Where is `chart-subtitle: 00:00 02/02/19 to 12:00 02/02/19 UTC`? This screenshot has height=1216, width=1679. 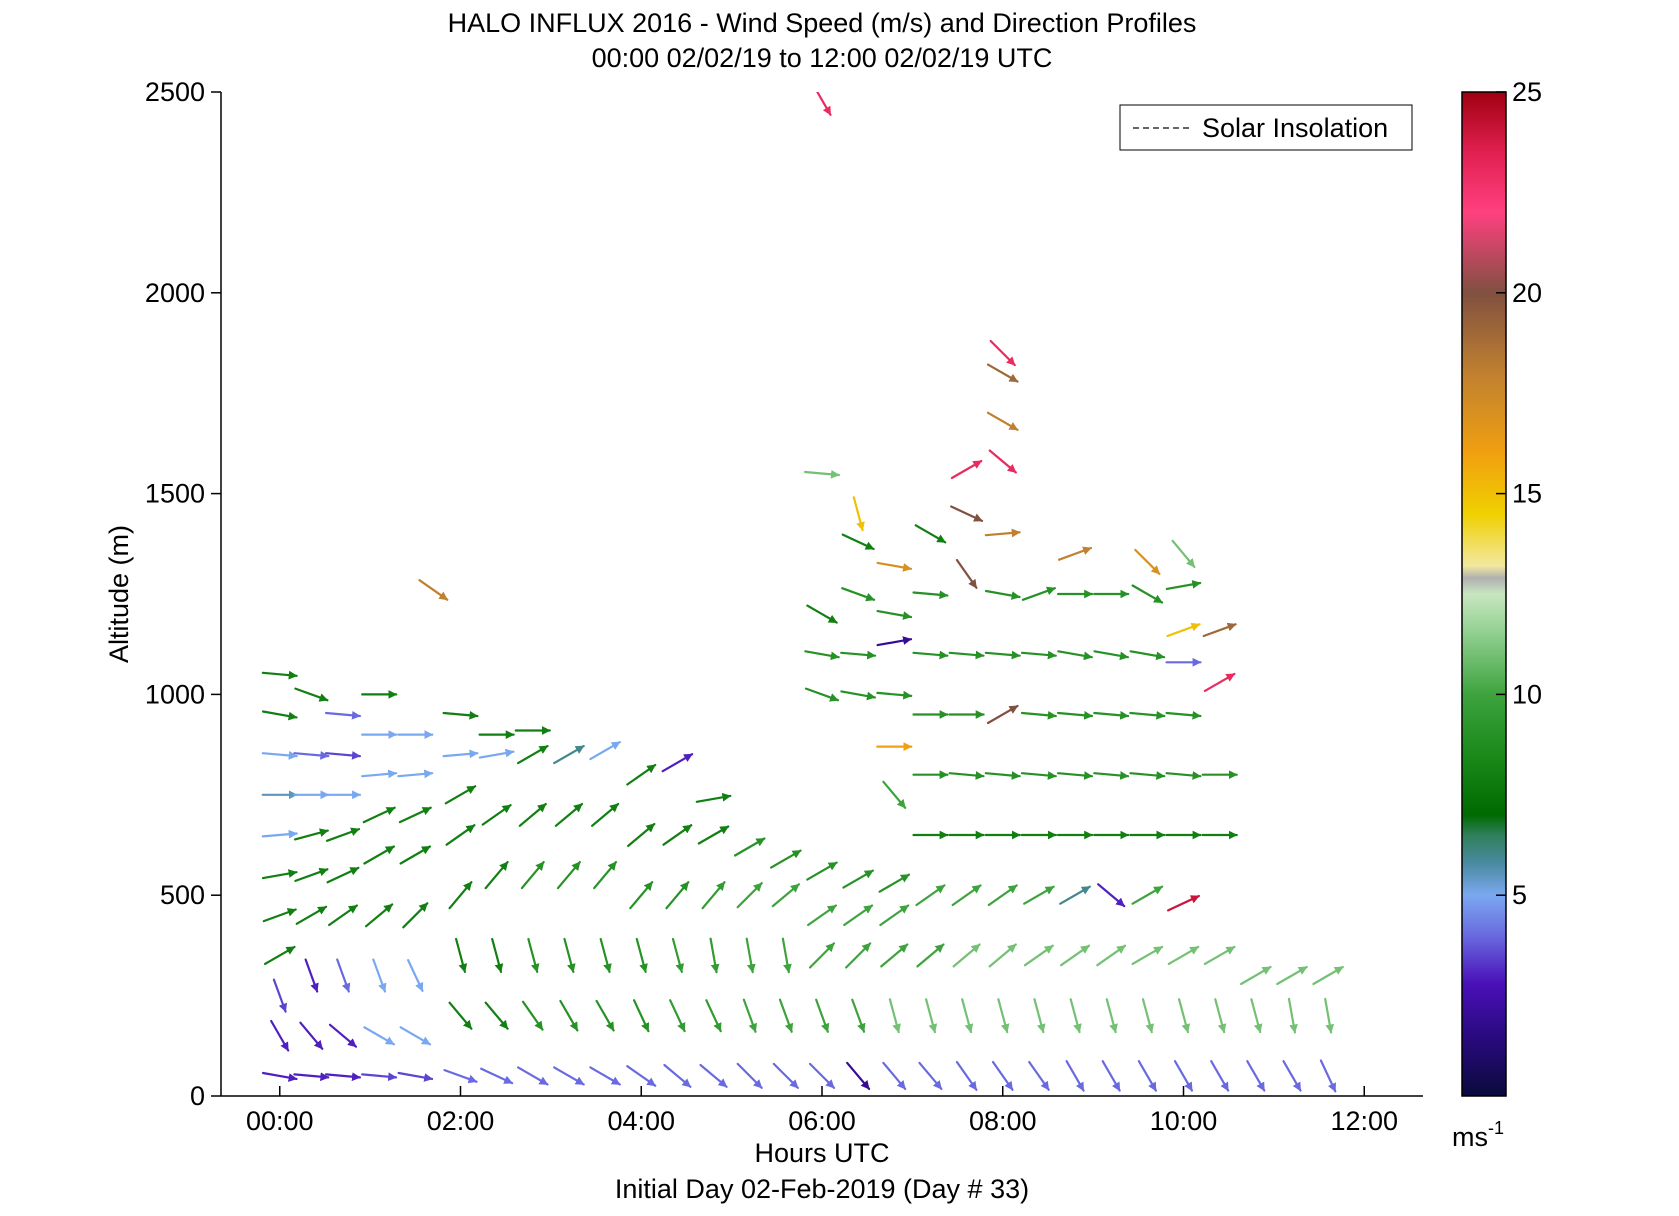
chart-subtitle: 00:00 02/02/19 to 12:00 02/02/19 UTC is located at coordinates (822, 58).